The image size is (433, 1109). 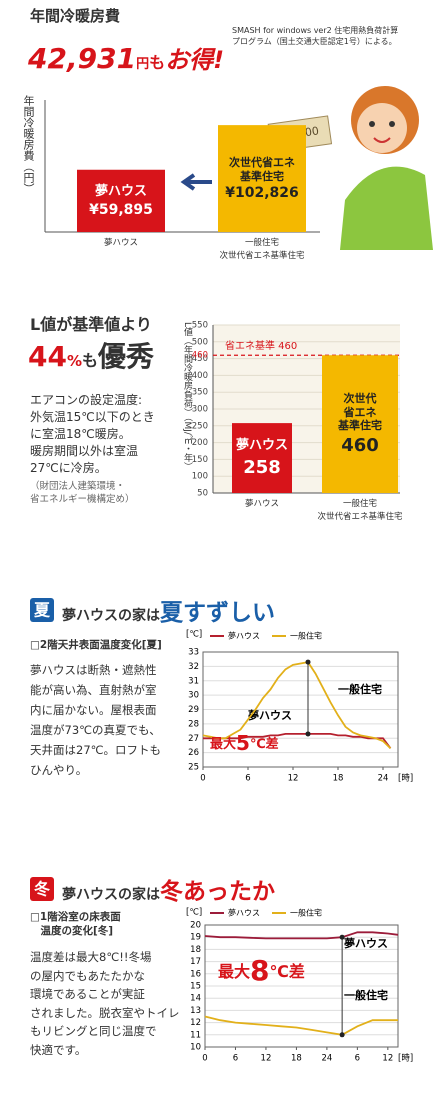 I want to click on section-title: L値が基準値より, so click(x=91, y=324).